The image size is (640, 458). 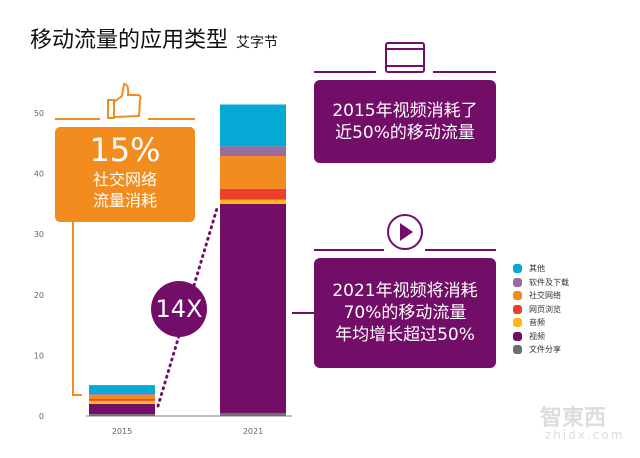 What do you see at coordinates (549, 282) in the screenshot?
I see `legend-label: 软件及下载` at bounding box center [549, 282].